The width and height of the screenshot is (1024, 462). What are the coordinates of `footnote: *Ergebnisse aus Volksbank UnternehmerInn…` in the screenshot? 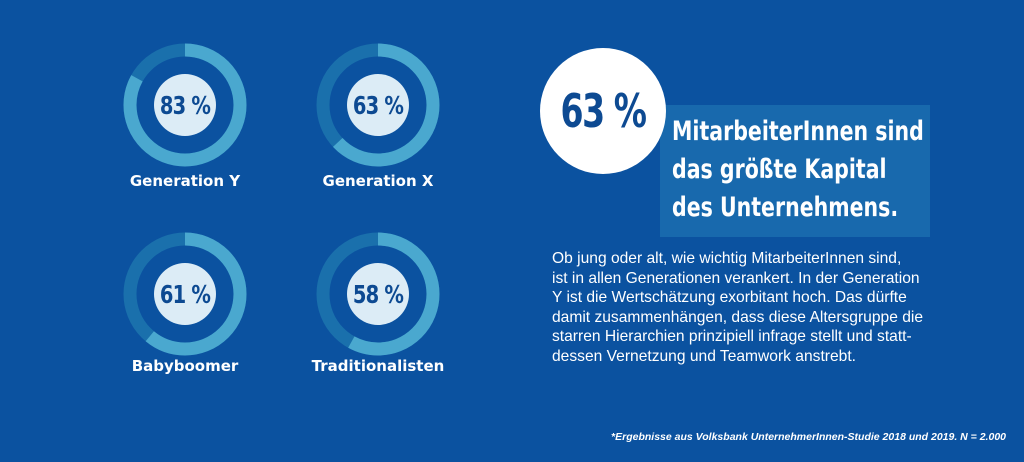 It's located at (808, 437).